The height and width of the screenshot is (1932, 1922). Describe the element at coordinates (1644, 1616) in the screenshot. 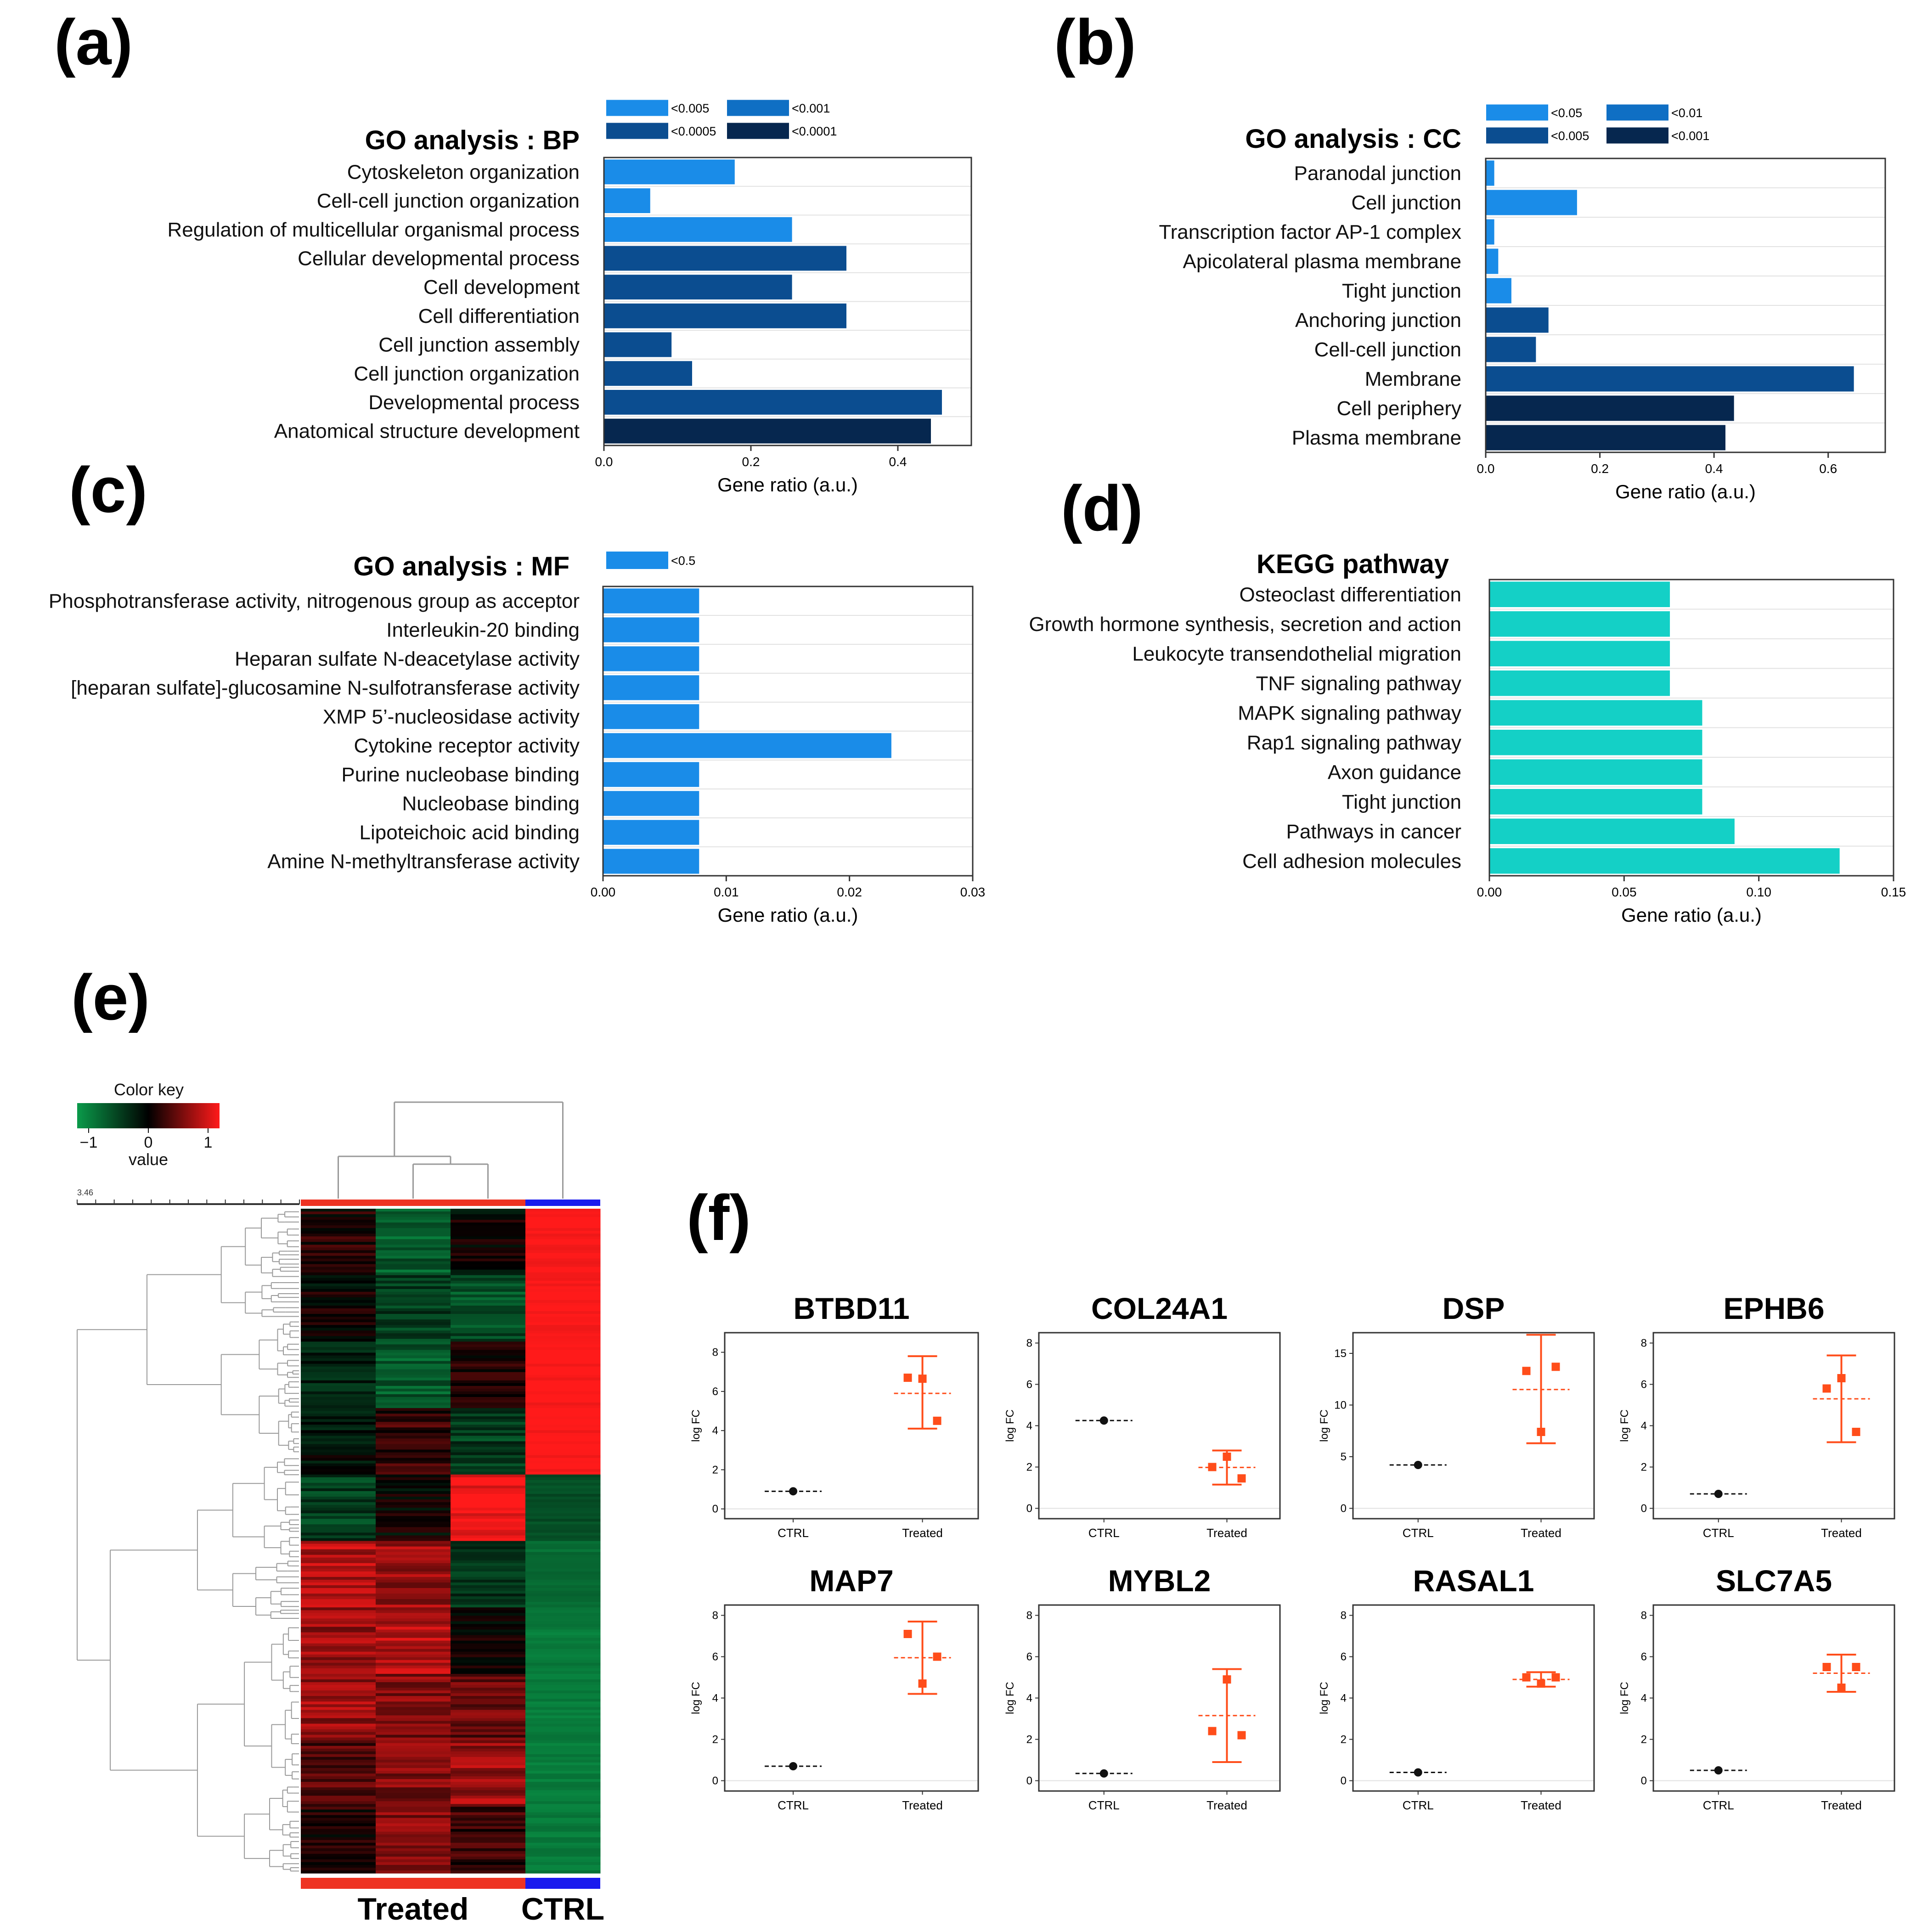

I see `y-tick-label: 8` at that location.